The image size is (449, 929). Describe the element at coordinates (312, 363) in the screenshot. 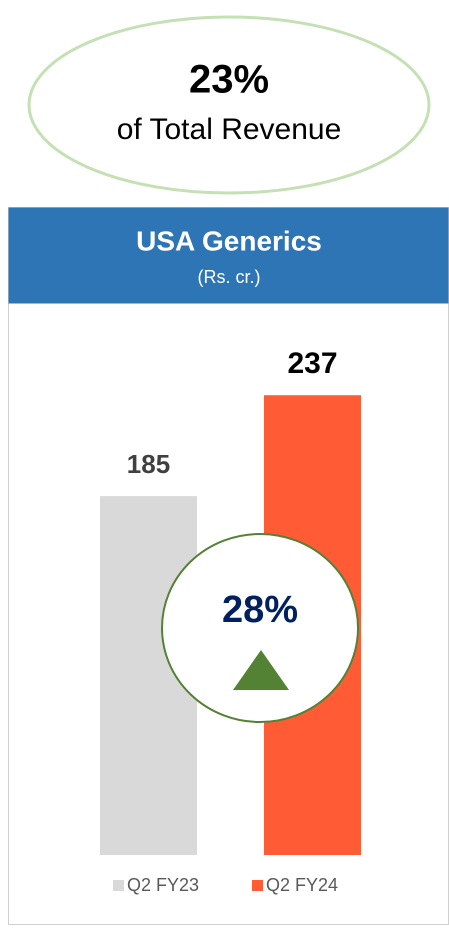

I see `value-label: 237` at that location.